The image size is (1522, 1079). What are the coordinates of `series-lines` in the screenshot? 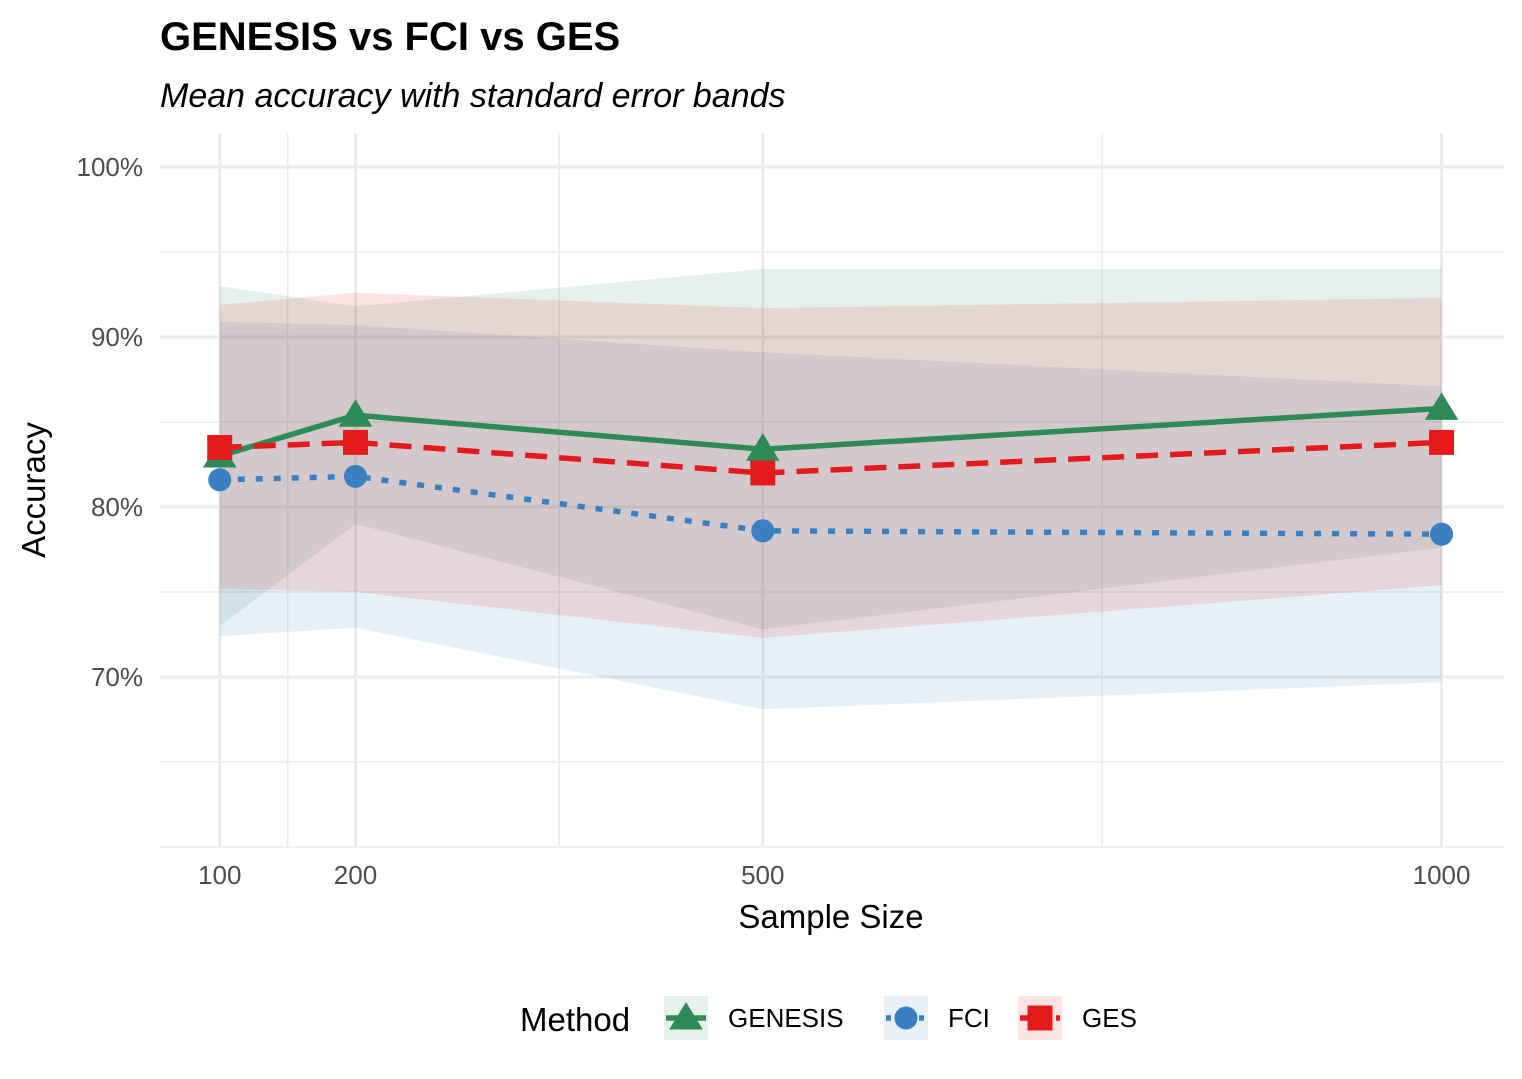 It's located at (830, 471).